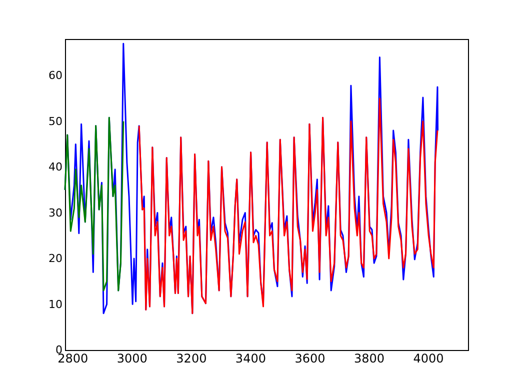  I want to click on y-tick-label: 40, so click(55, 167).